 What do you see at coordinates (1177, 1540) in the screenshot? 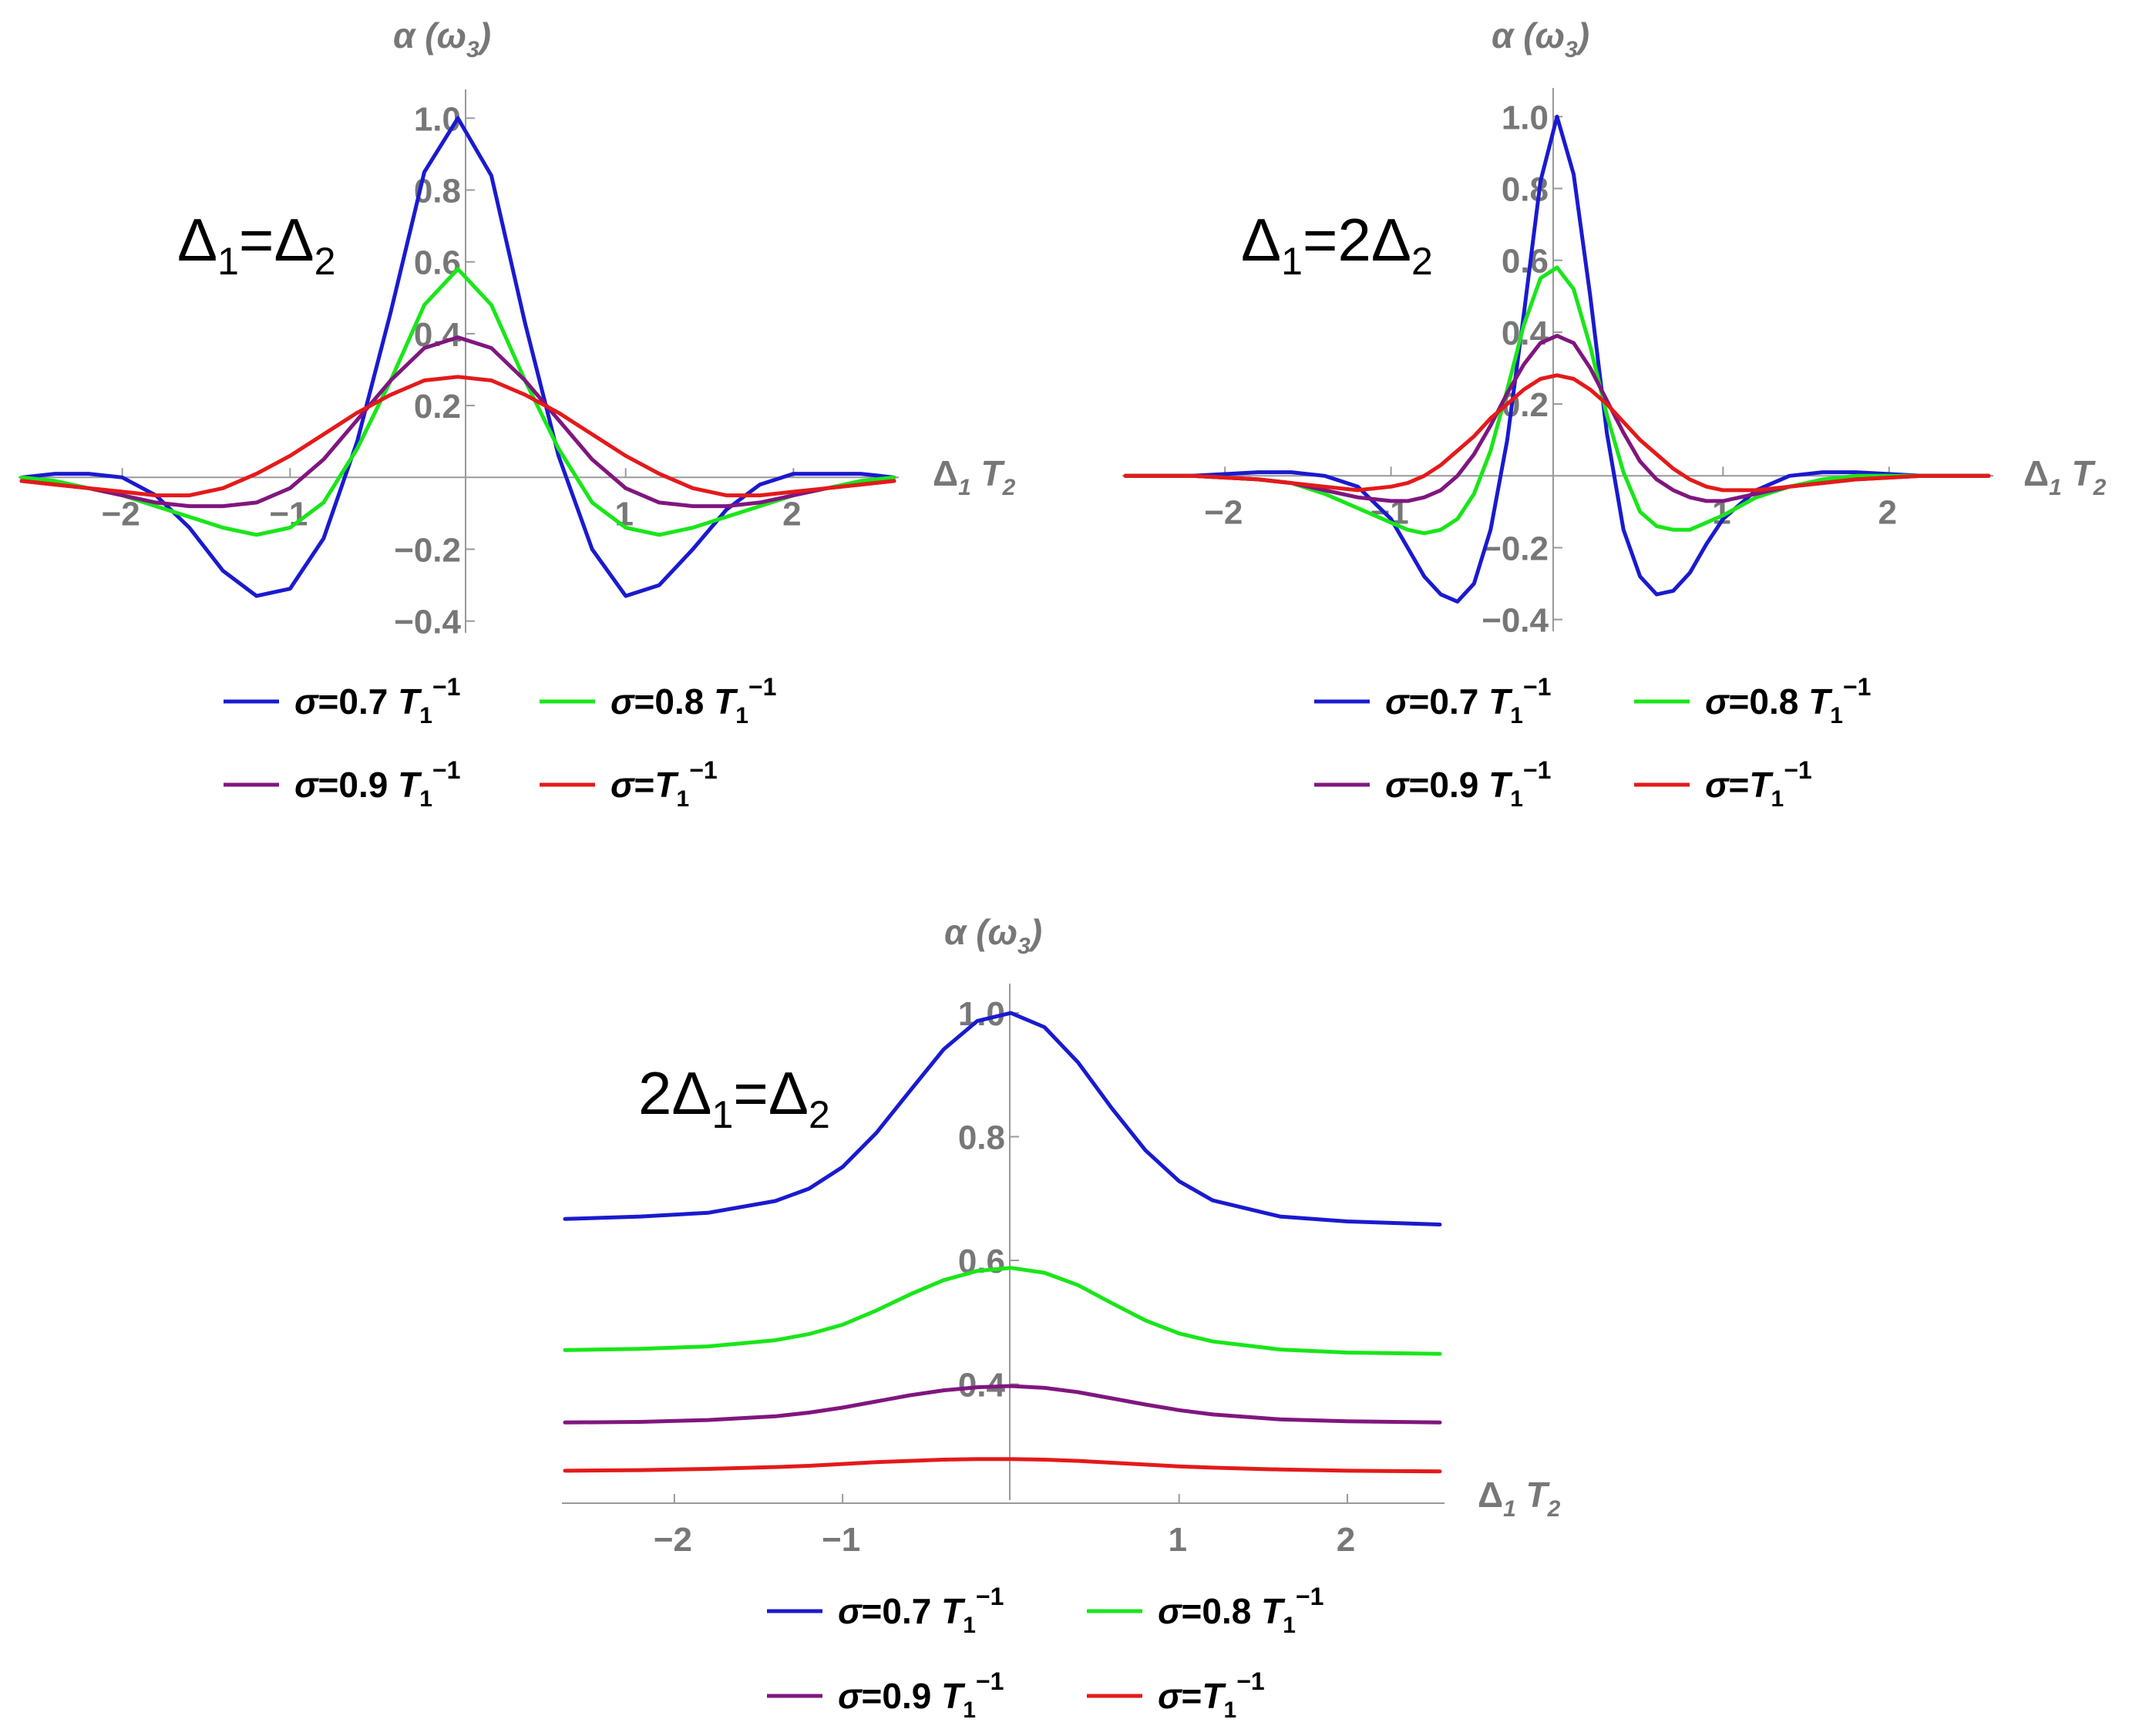
I see `x-tick-label: 1` at bounding box center [1177, 1540].